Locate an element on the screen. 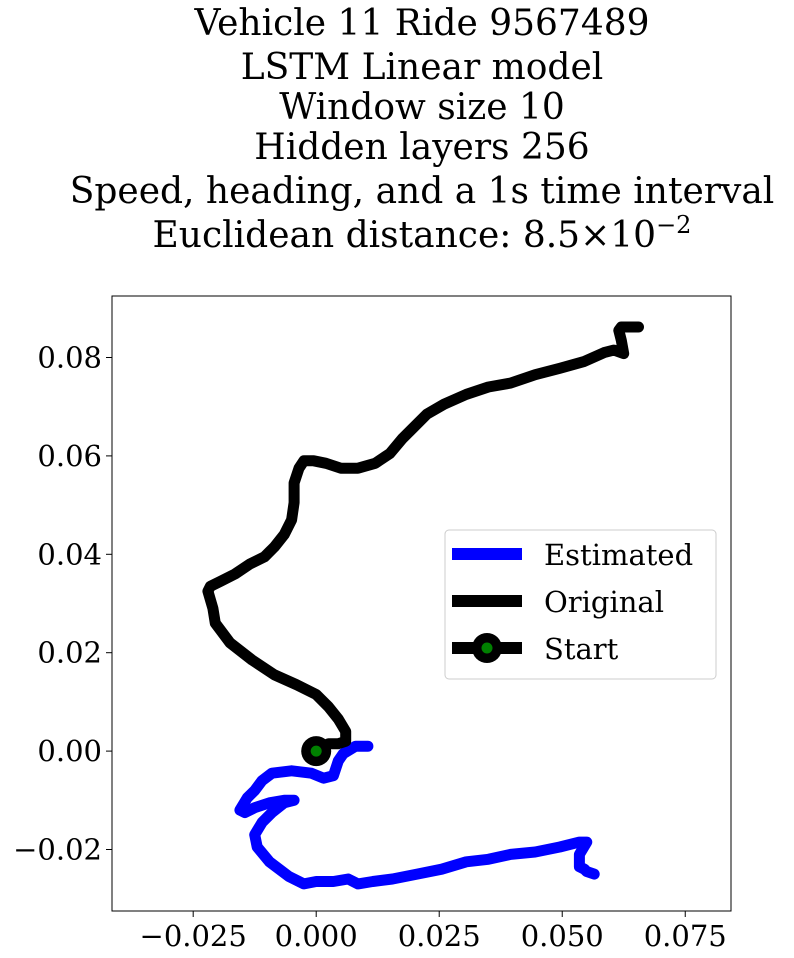 Image resolution: width=794 pixels, height=958 pixels. x-axis: −0.025 0.000 0.025 0.050 0.075 is located at coordinates (433, 932).